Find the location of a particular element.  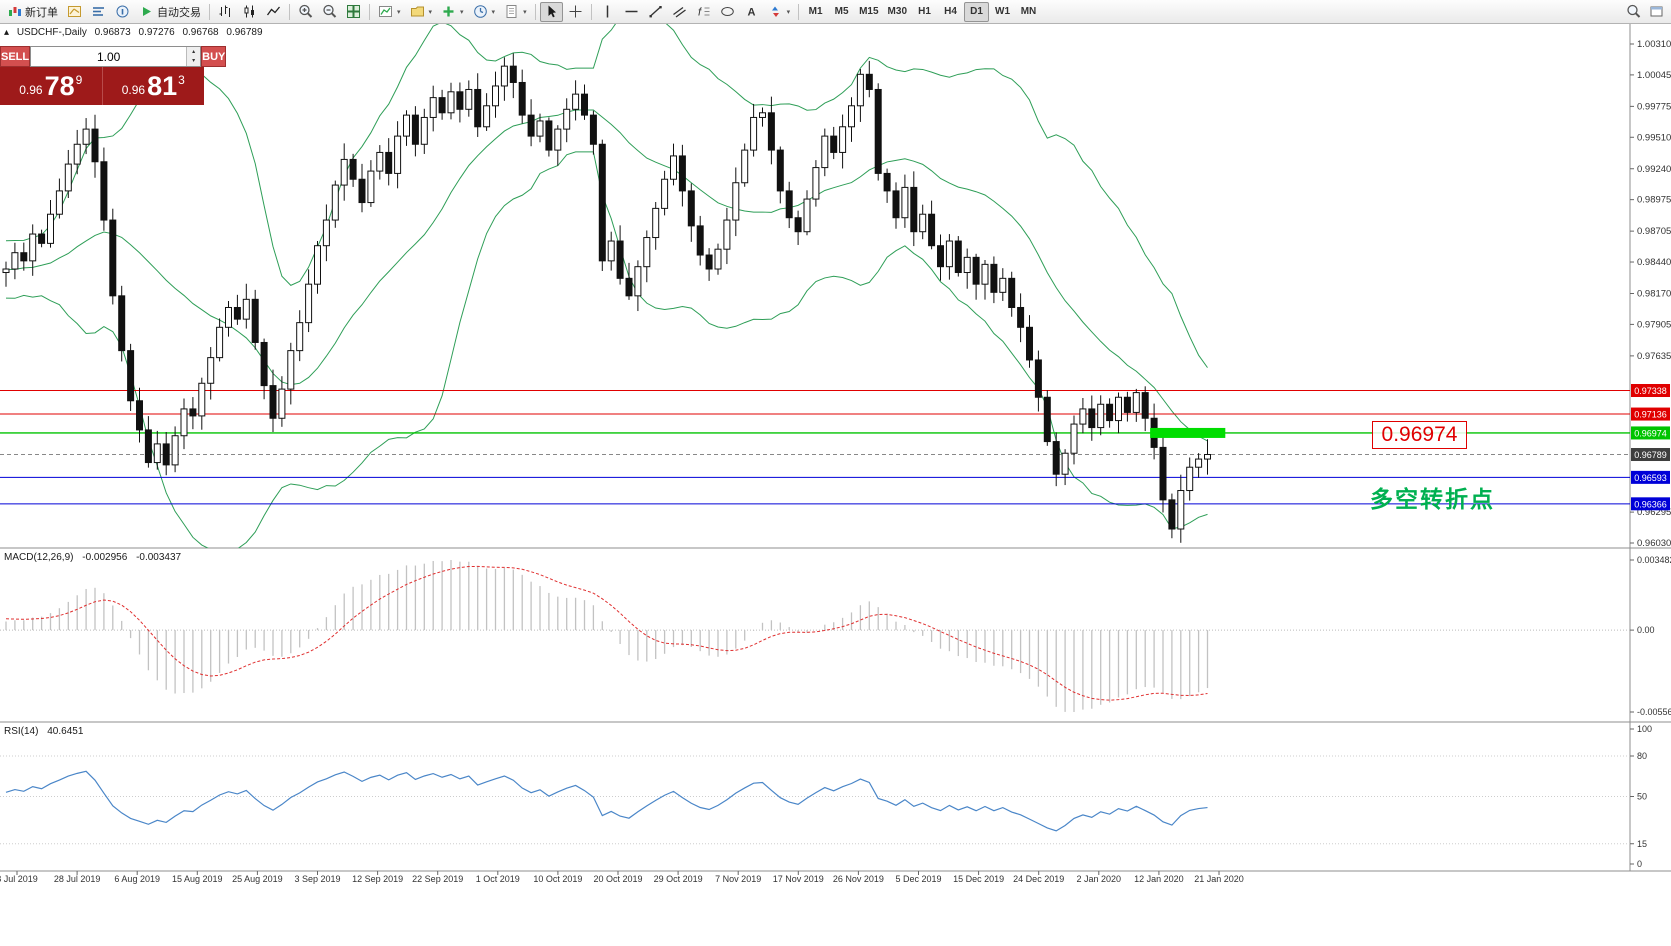

svg-text: 0.98975 is located at coordinates (1654, 200).